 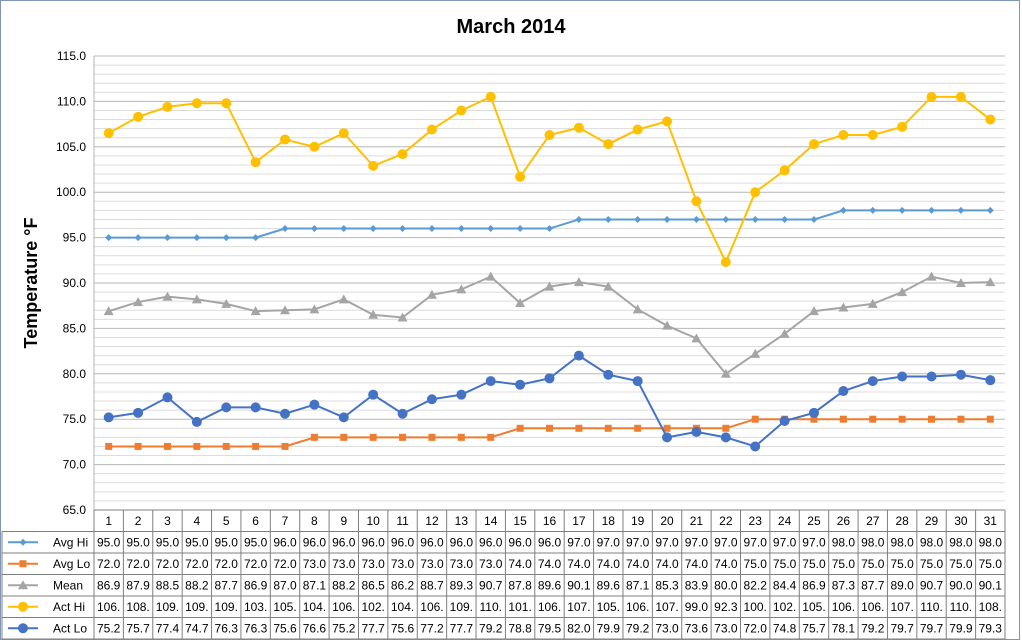 What do you see at coordinates (549, 224) in the screenshot?
I see `series-avg-hi` at bounding box center [549, 224].